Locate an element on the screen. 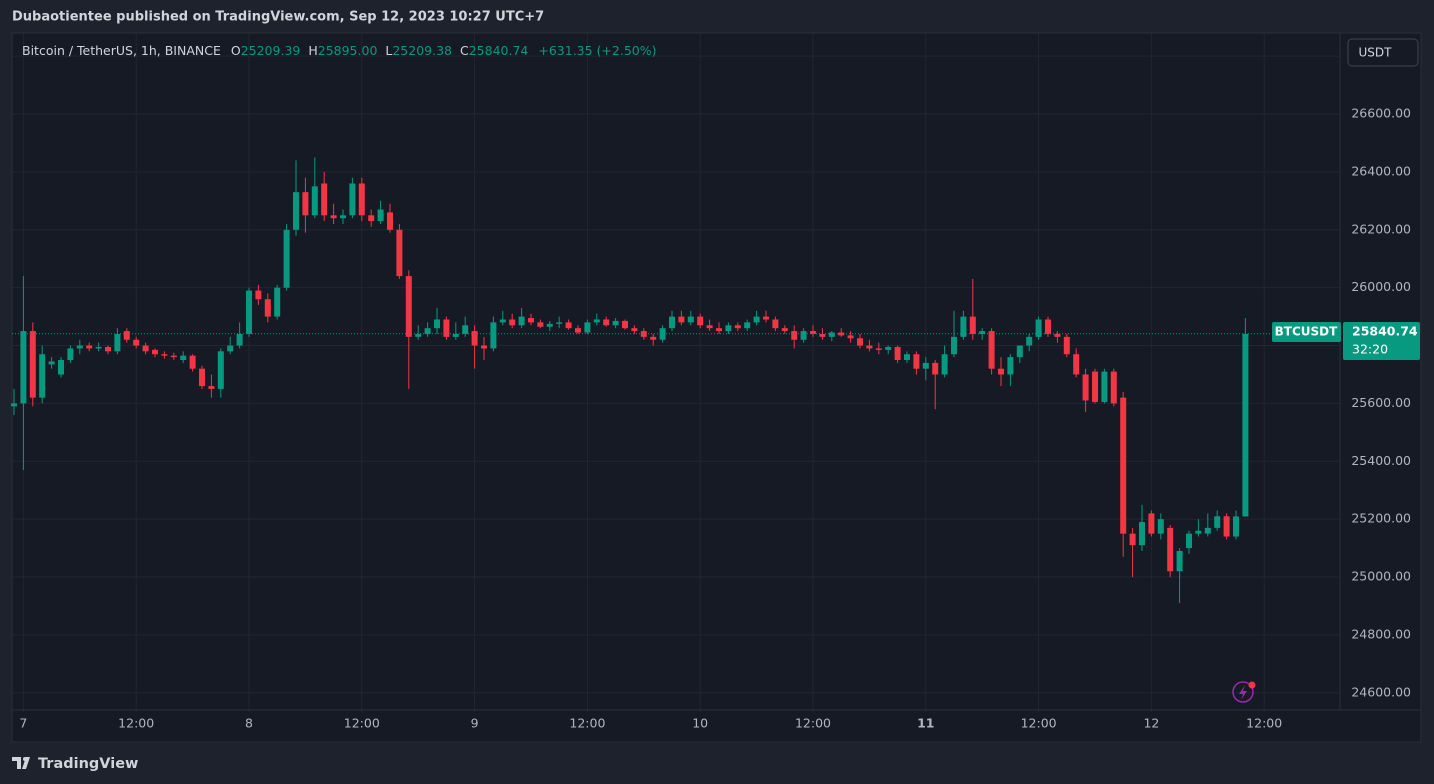  y-tick-label: 25000.00 is located at coordinates (1381, 576).